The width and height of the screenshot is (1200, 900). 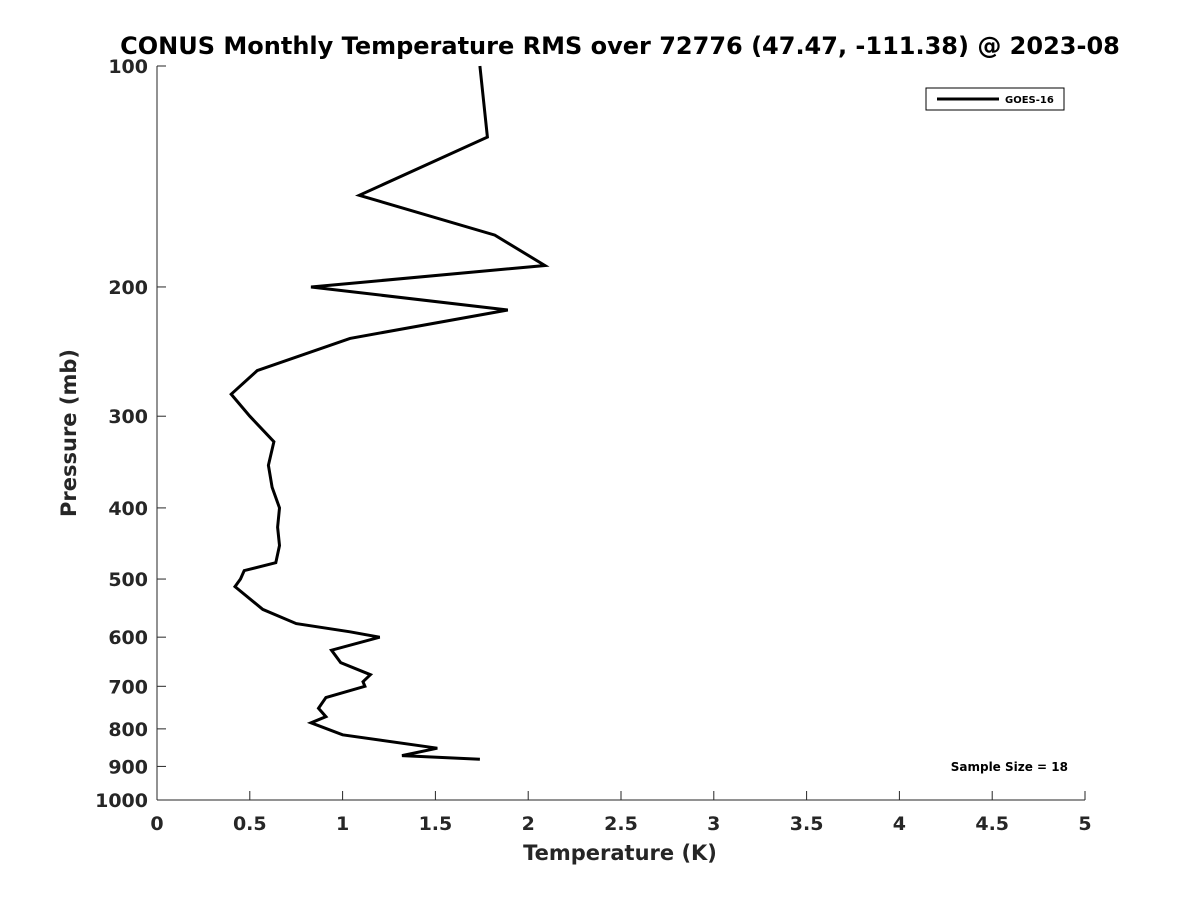 I want to click on x-tick-label: 5, so click(x=1084, y=824).